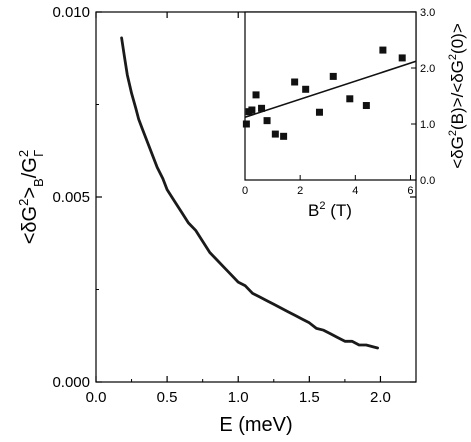 This screenshot has height=442, width=471. I want to click on inset-scatter-points, so click(324, 93).